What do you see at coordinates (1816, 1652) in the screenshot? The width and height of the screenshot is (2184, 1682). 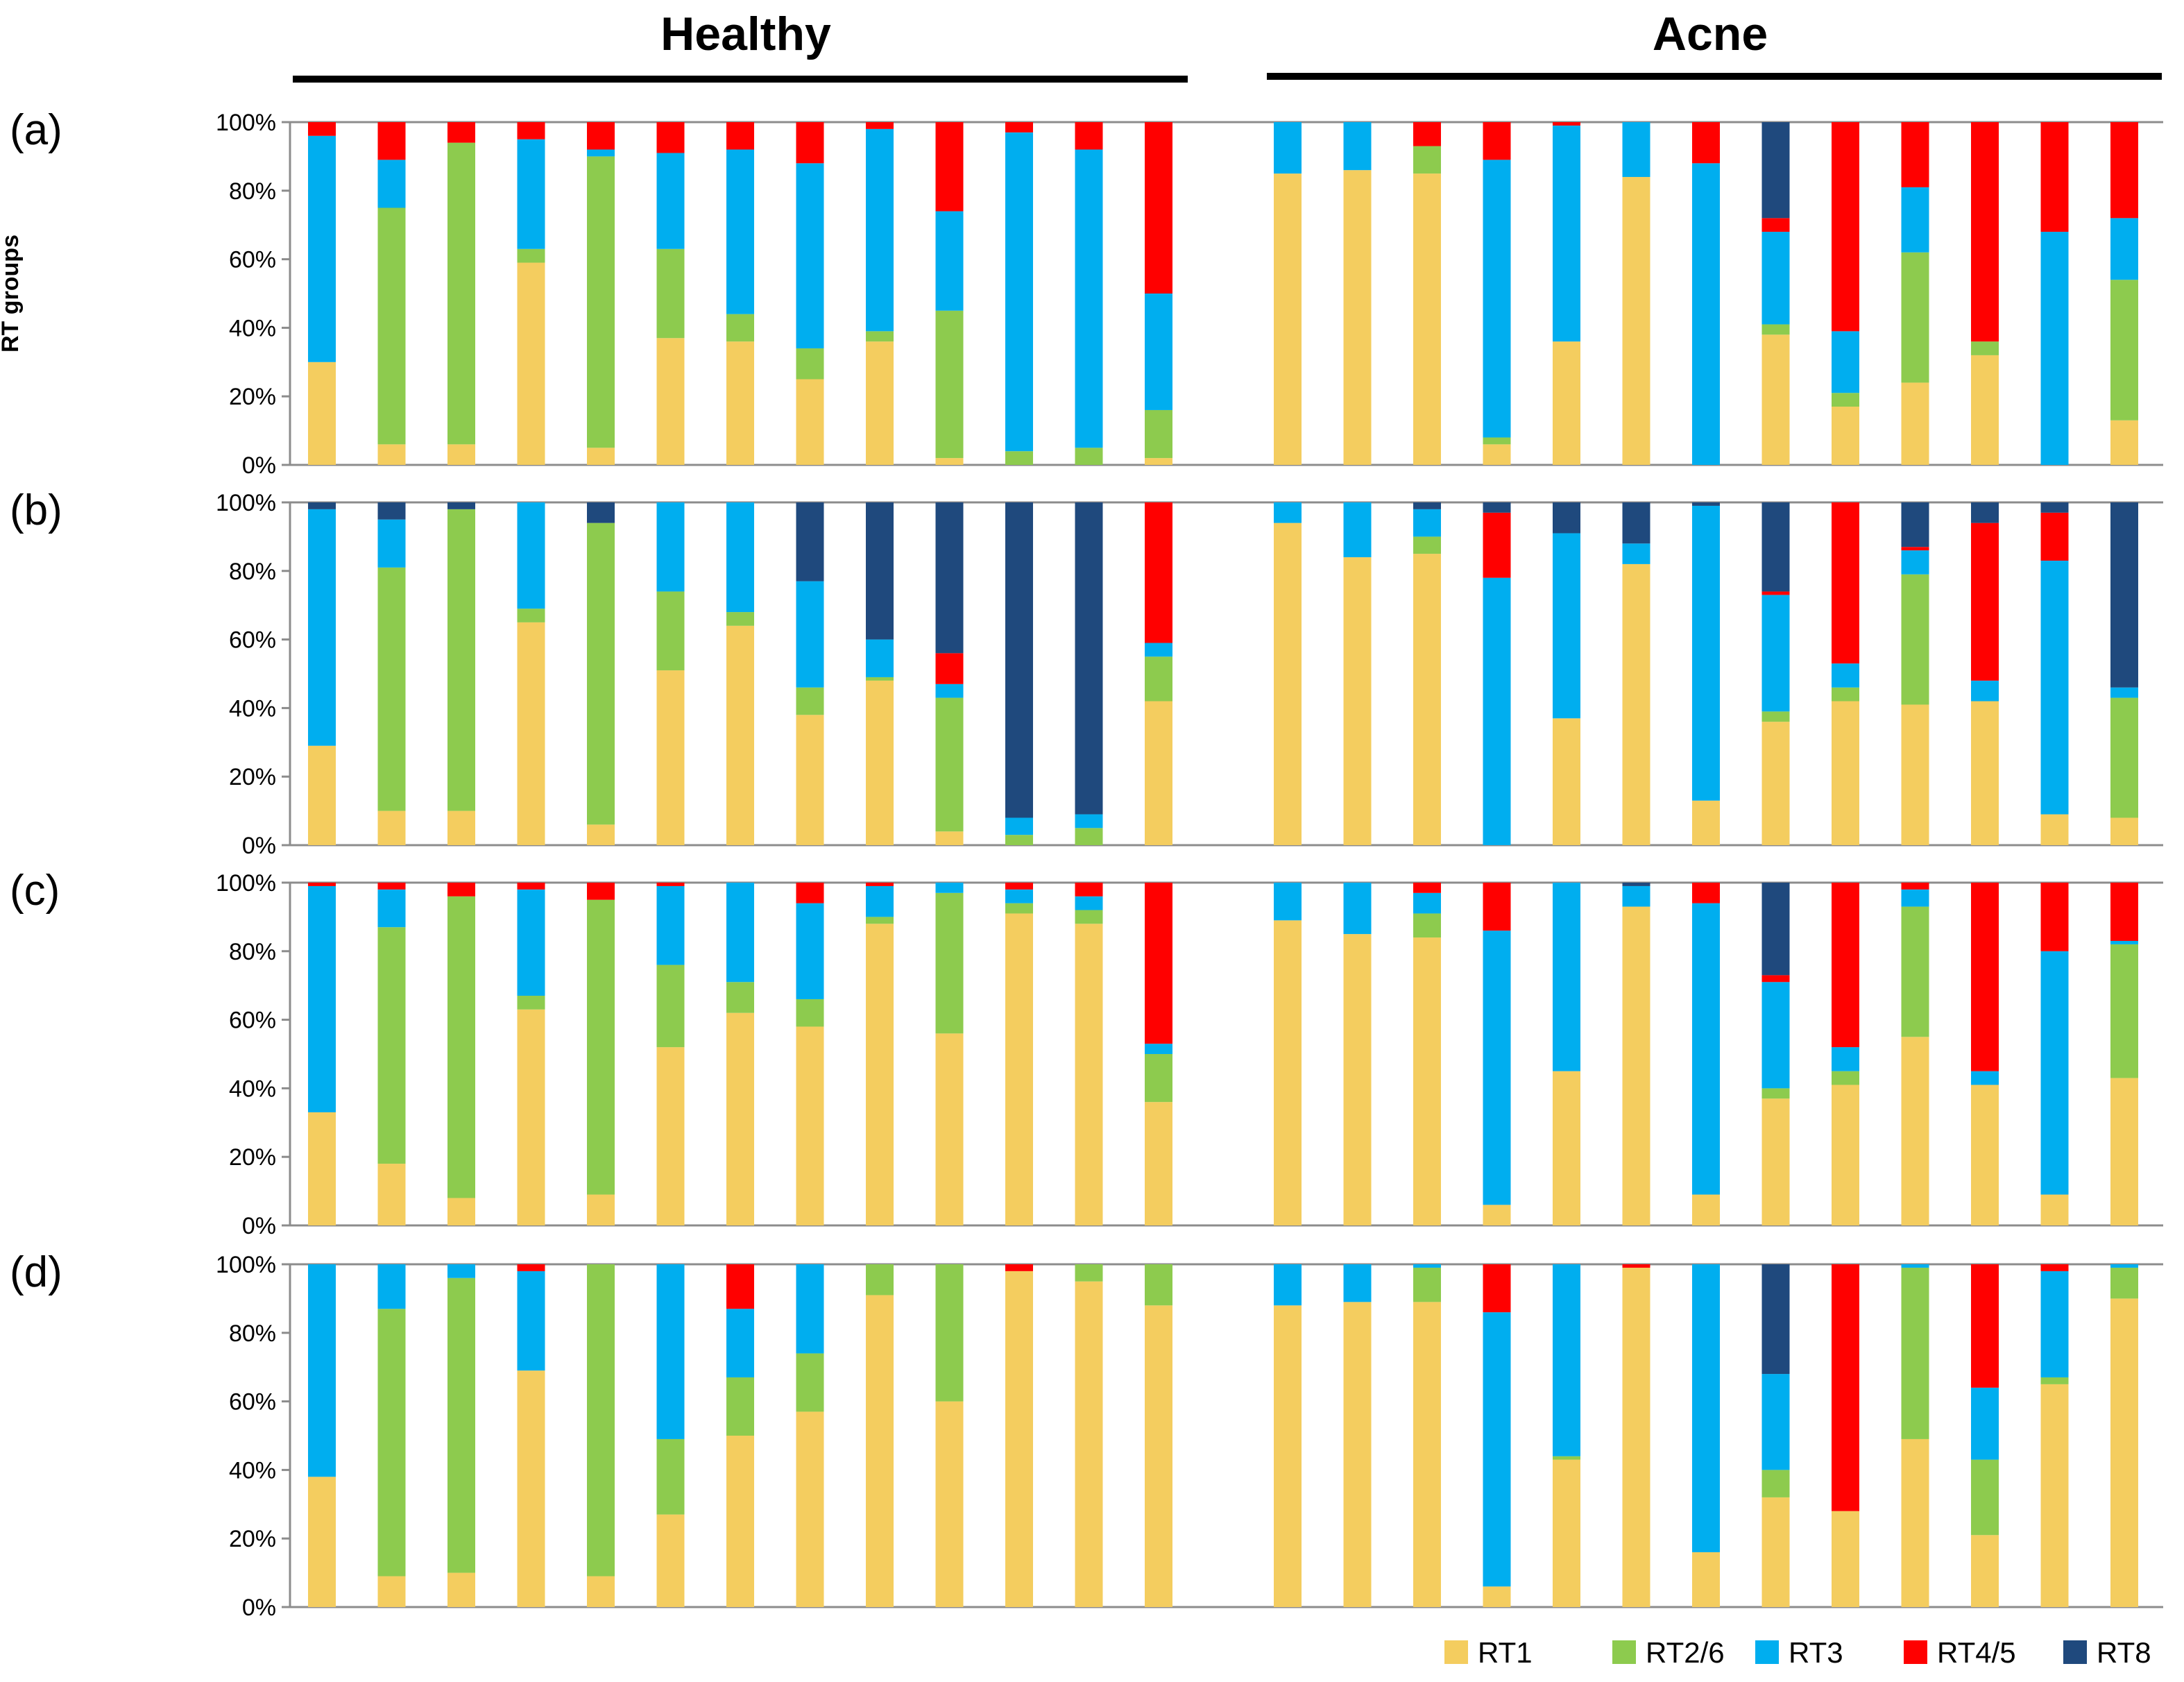 I see `legend-label: RT3` at bounding box center [1816, 1652].